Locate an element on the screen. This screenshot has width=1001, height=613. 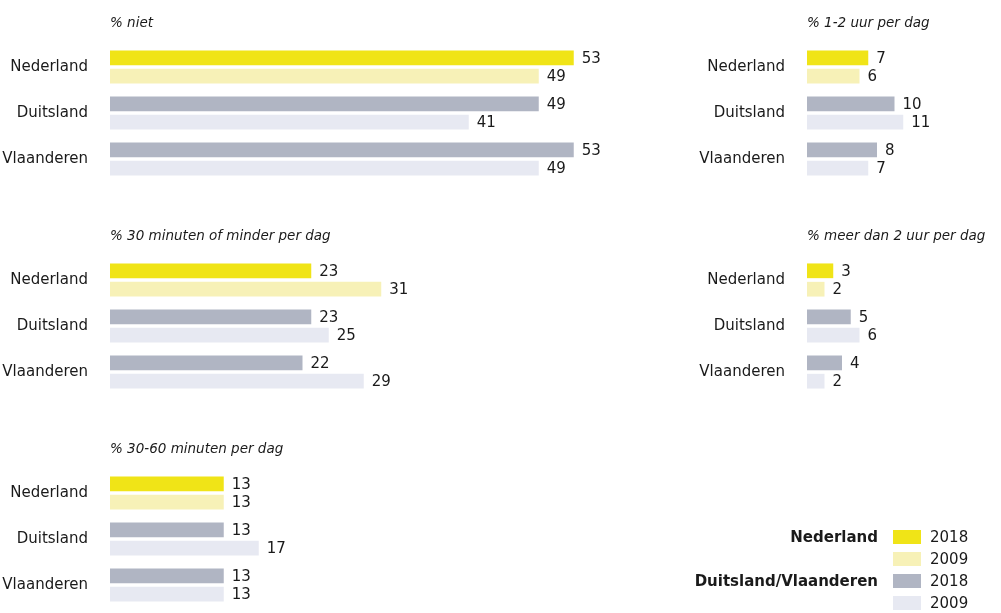
legend-label: 2018 is located at coordinates (949, 537).